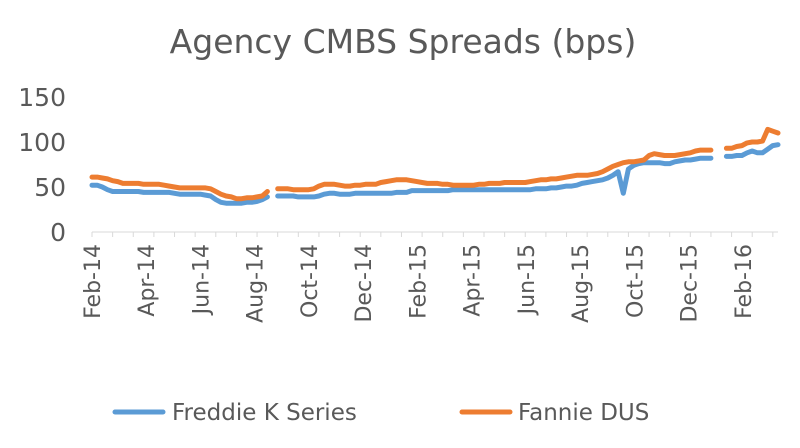  What do you see at coordinates (435, 174) in the screenshot?
I see `series-line-freddie-k-series` at bounding box center [435, 174].